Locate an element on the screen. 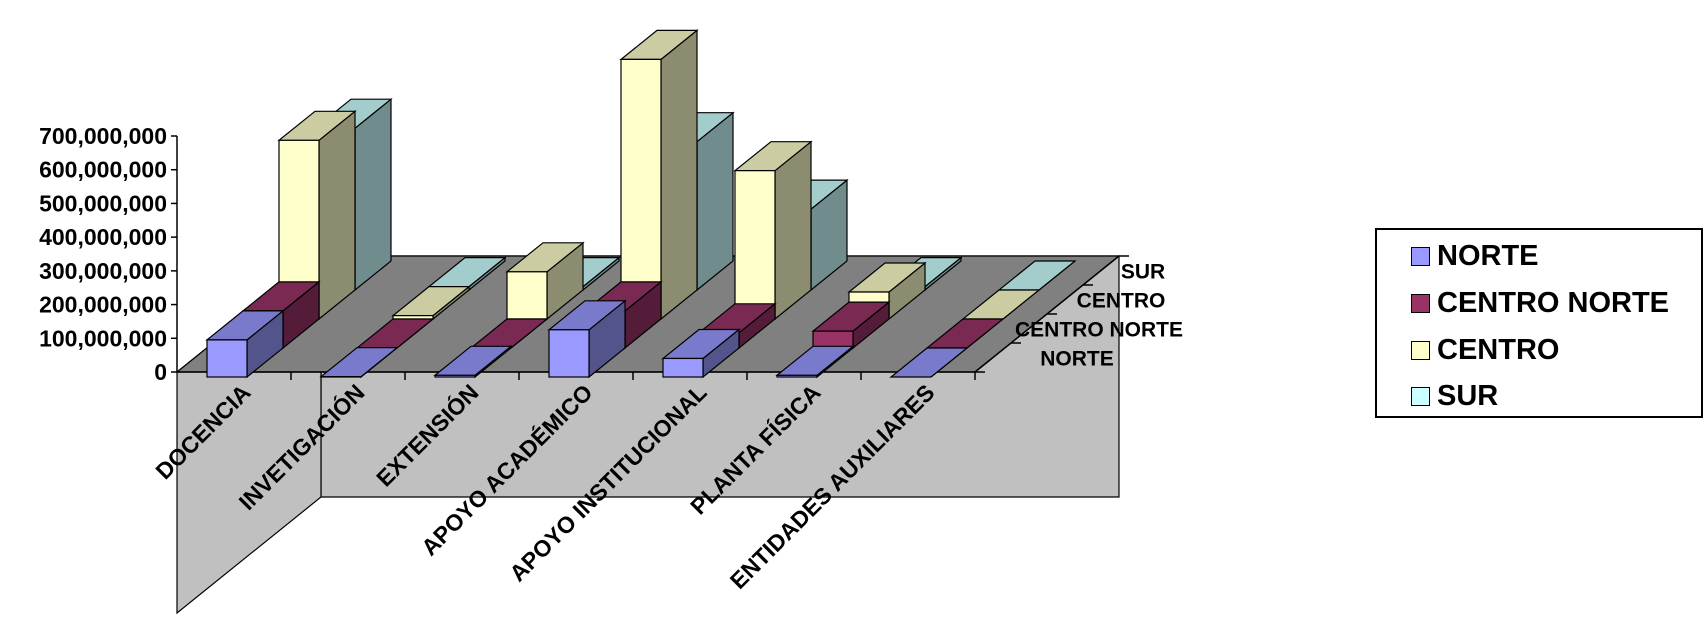  y-tick-label: 700,000,000 is located at coordinates (103, 136).